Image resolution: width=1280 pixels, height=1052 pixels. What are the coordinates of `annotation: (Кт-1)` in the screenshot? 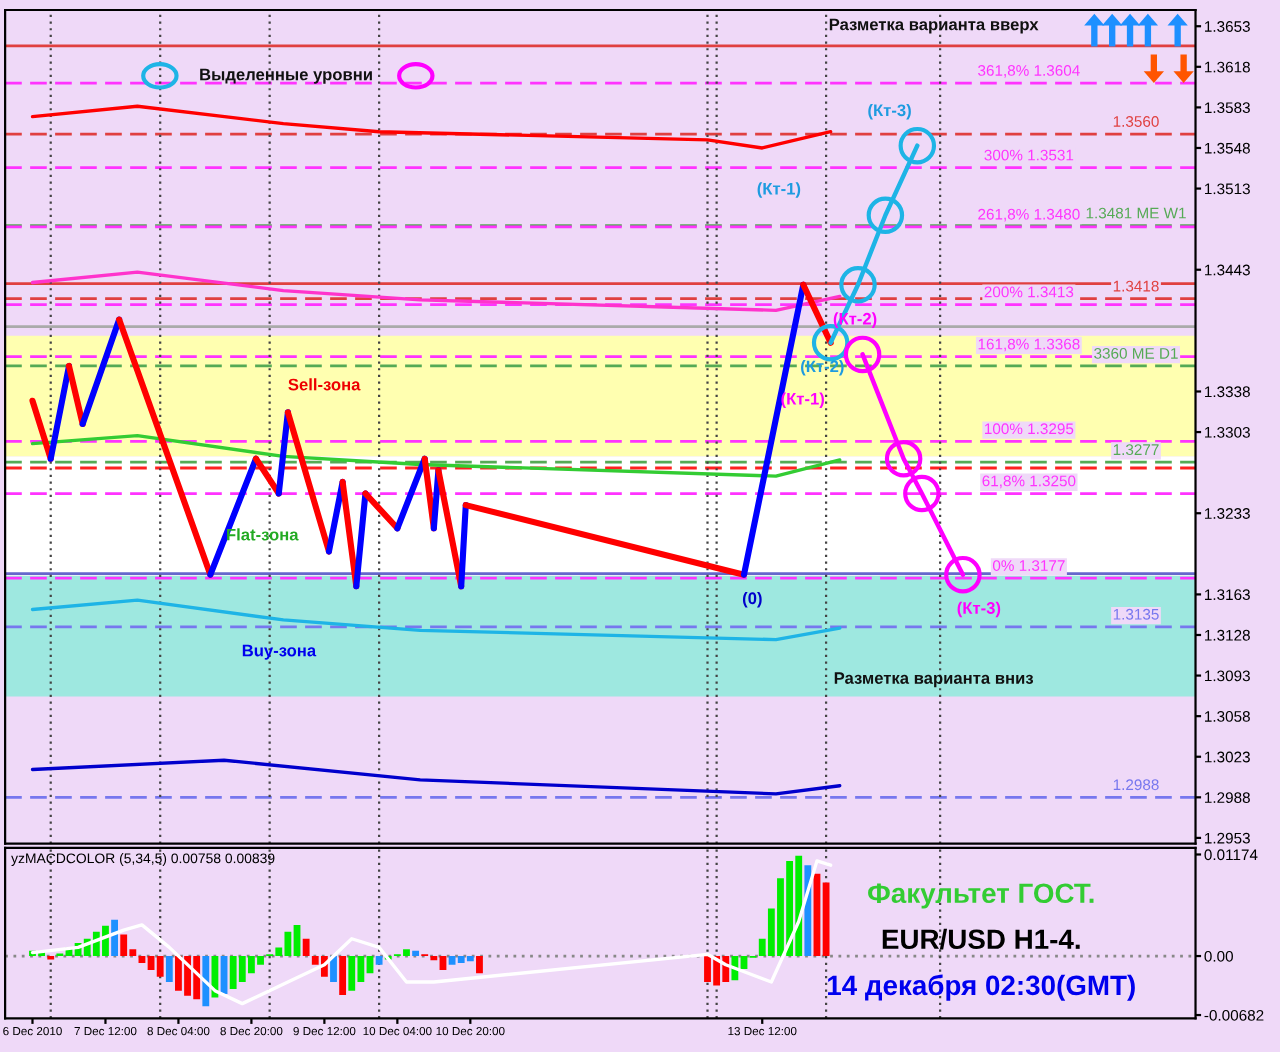 It's located at (779, 190).